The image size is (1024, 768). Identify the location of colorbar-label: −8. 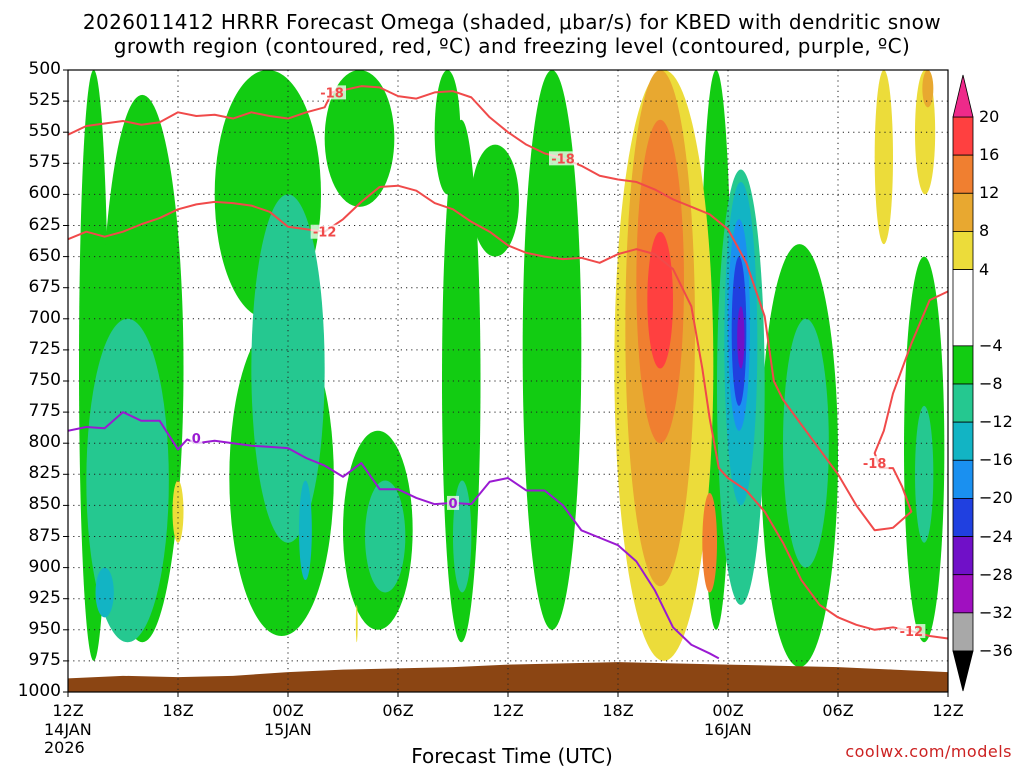
(991, 383).